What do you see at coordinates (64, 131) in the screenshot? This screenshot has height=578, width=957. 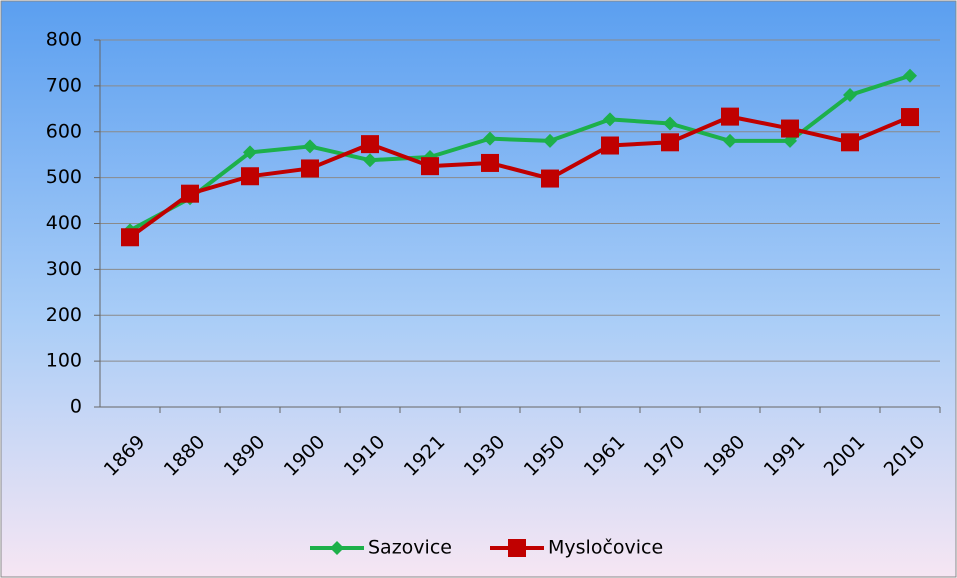 I see `y-tick-label: 600` at bounding box center [64, 131].